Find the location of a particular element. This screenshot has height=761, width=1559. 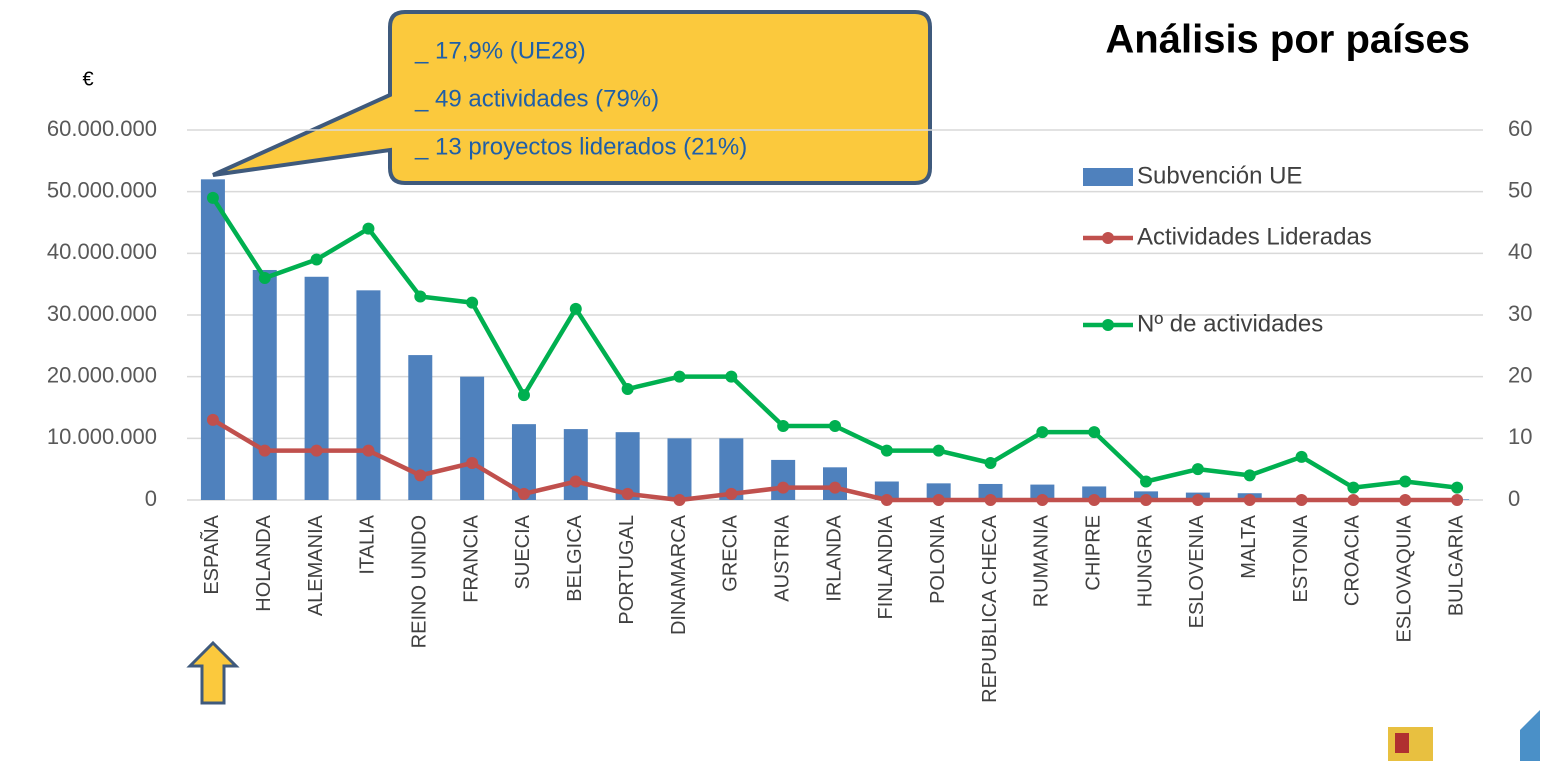

x-tick-label: ESPAÑA is located at coordinates (211, 554).